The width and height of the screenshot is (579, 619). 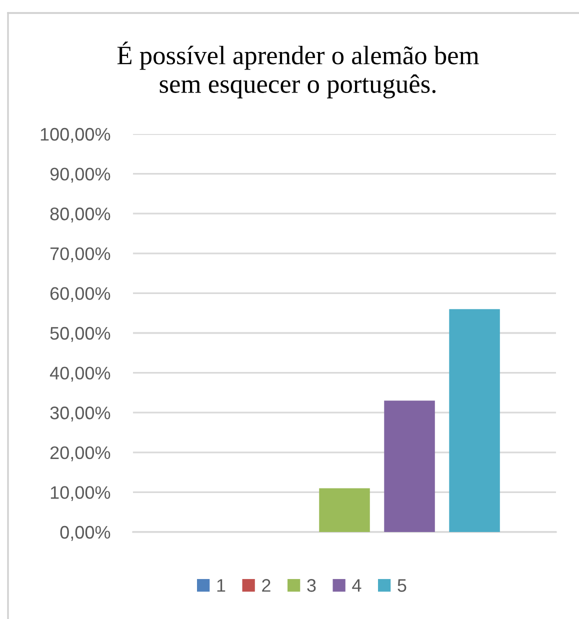 What do you see at coordinates (80, 374) in the screenshot?
I see `y-tick-label: 40,00%` at bounding box center [80, 374].